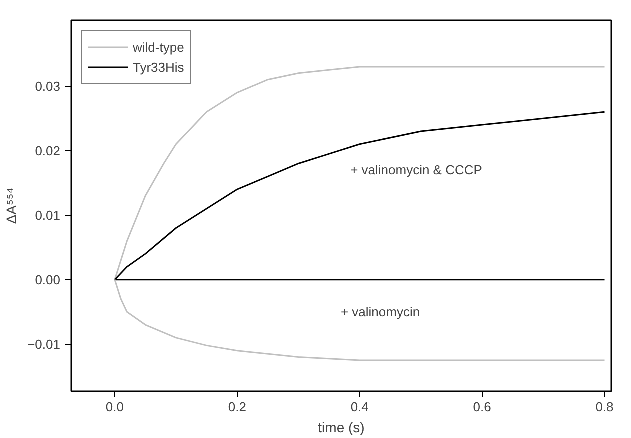 The width and height of the screenshot is (631, 438). I want to click on x-tick-label: 0.0, so click(115, 407).